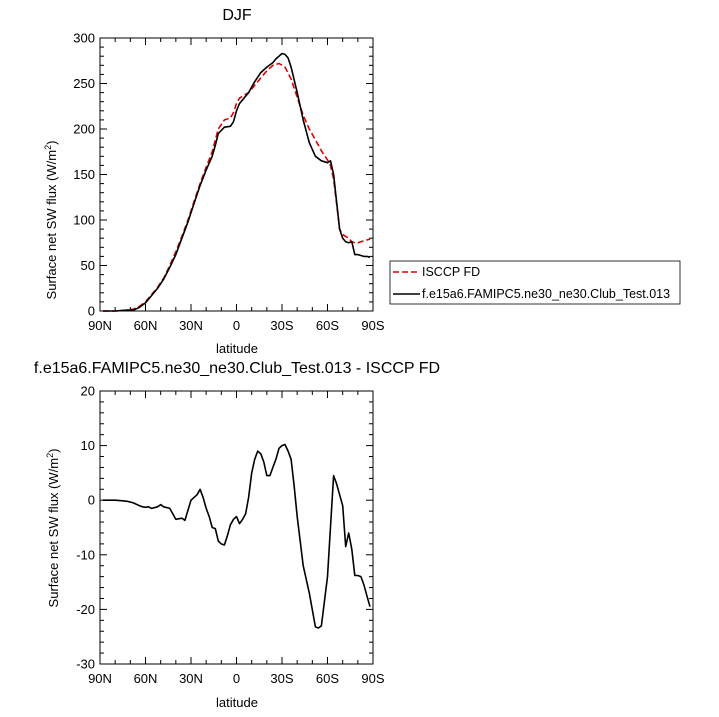 The image size is (719, 717). Describe the element at coordinates (84, 174) in the screenshot. I see `top-y-tick-label: 150` at that location.